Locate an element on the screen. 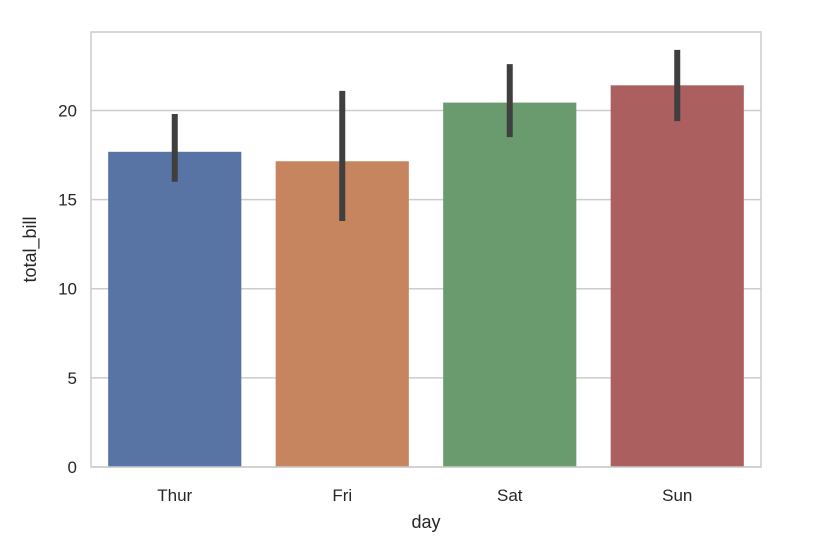 Image resolution: width=816 pixels, height=555 pixels. y-tick-label: 5 is located at coordinates (72, 378).